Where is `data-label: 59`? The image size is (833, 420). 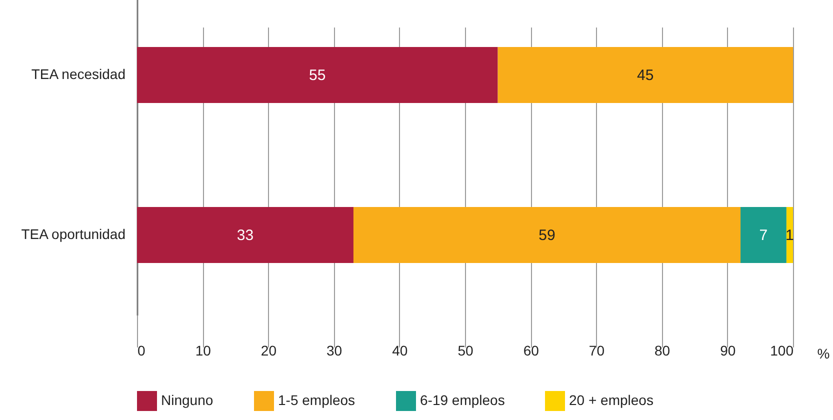 data-label: 59 is located at coordinates (547, 235).